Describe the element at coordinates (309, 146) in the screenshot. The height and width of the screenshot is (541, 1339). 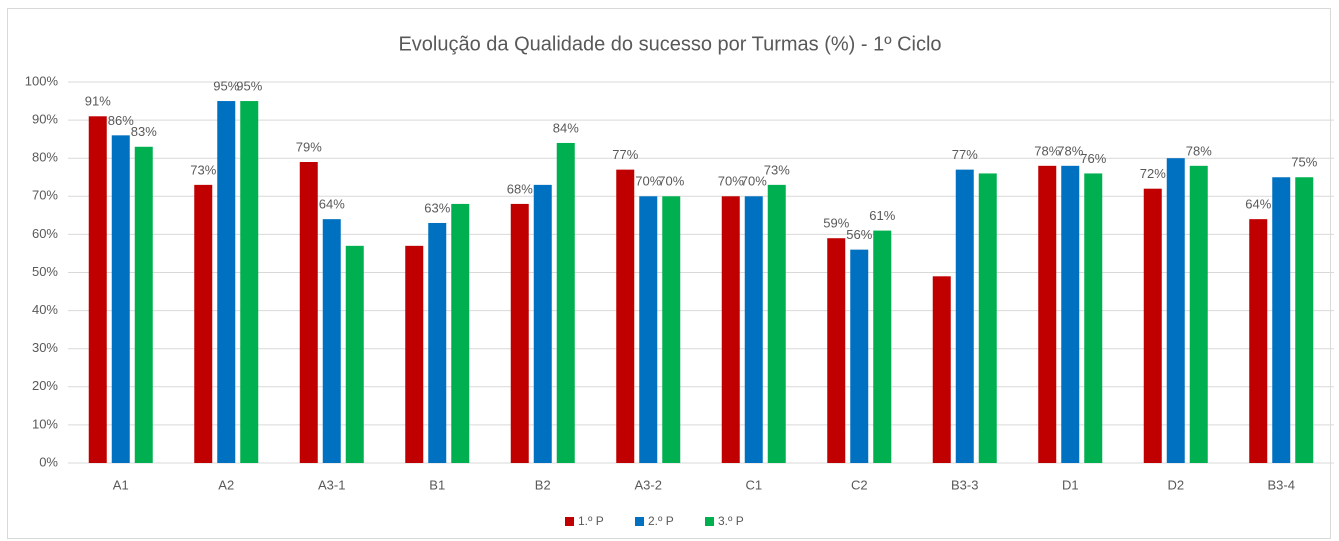
I see `data-label: 79%` at that location.